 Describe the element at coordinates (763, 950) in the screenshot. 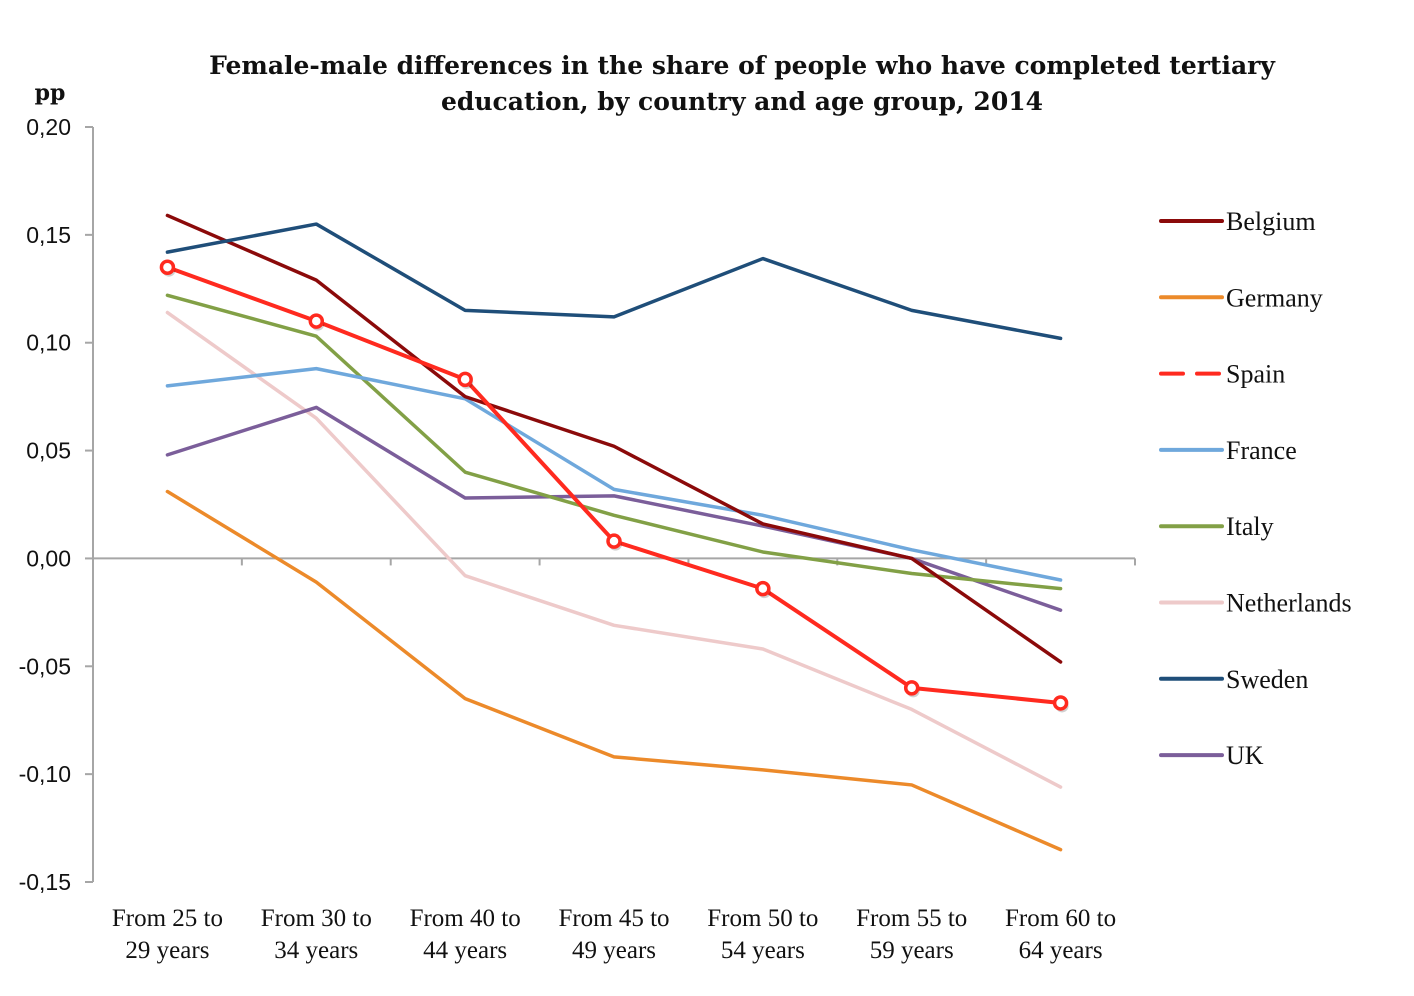

I see `x-tick-label-line: 54 years` at that location.